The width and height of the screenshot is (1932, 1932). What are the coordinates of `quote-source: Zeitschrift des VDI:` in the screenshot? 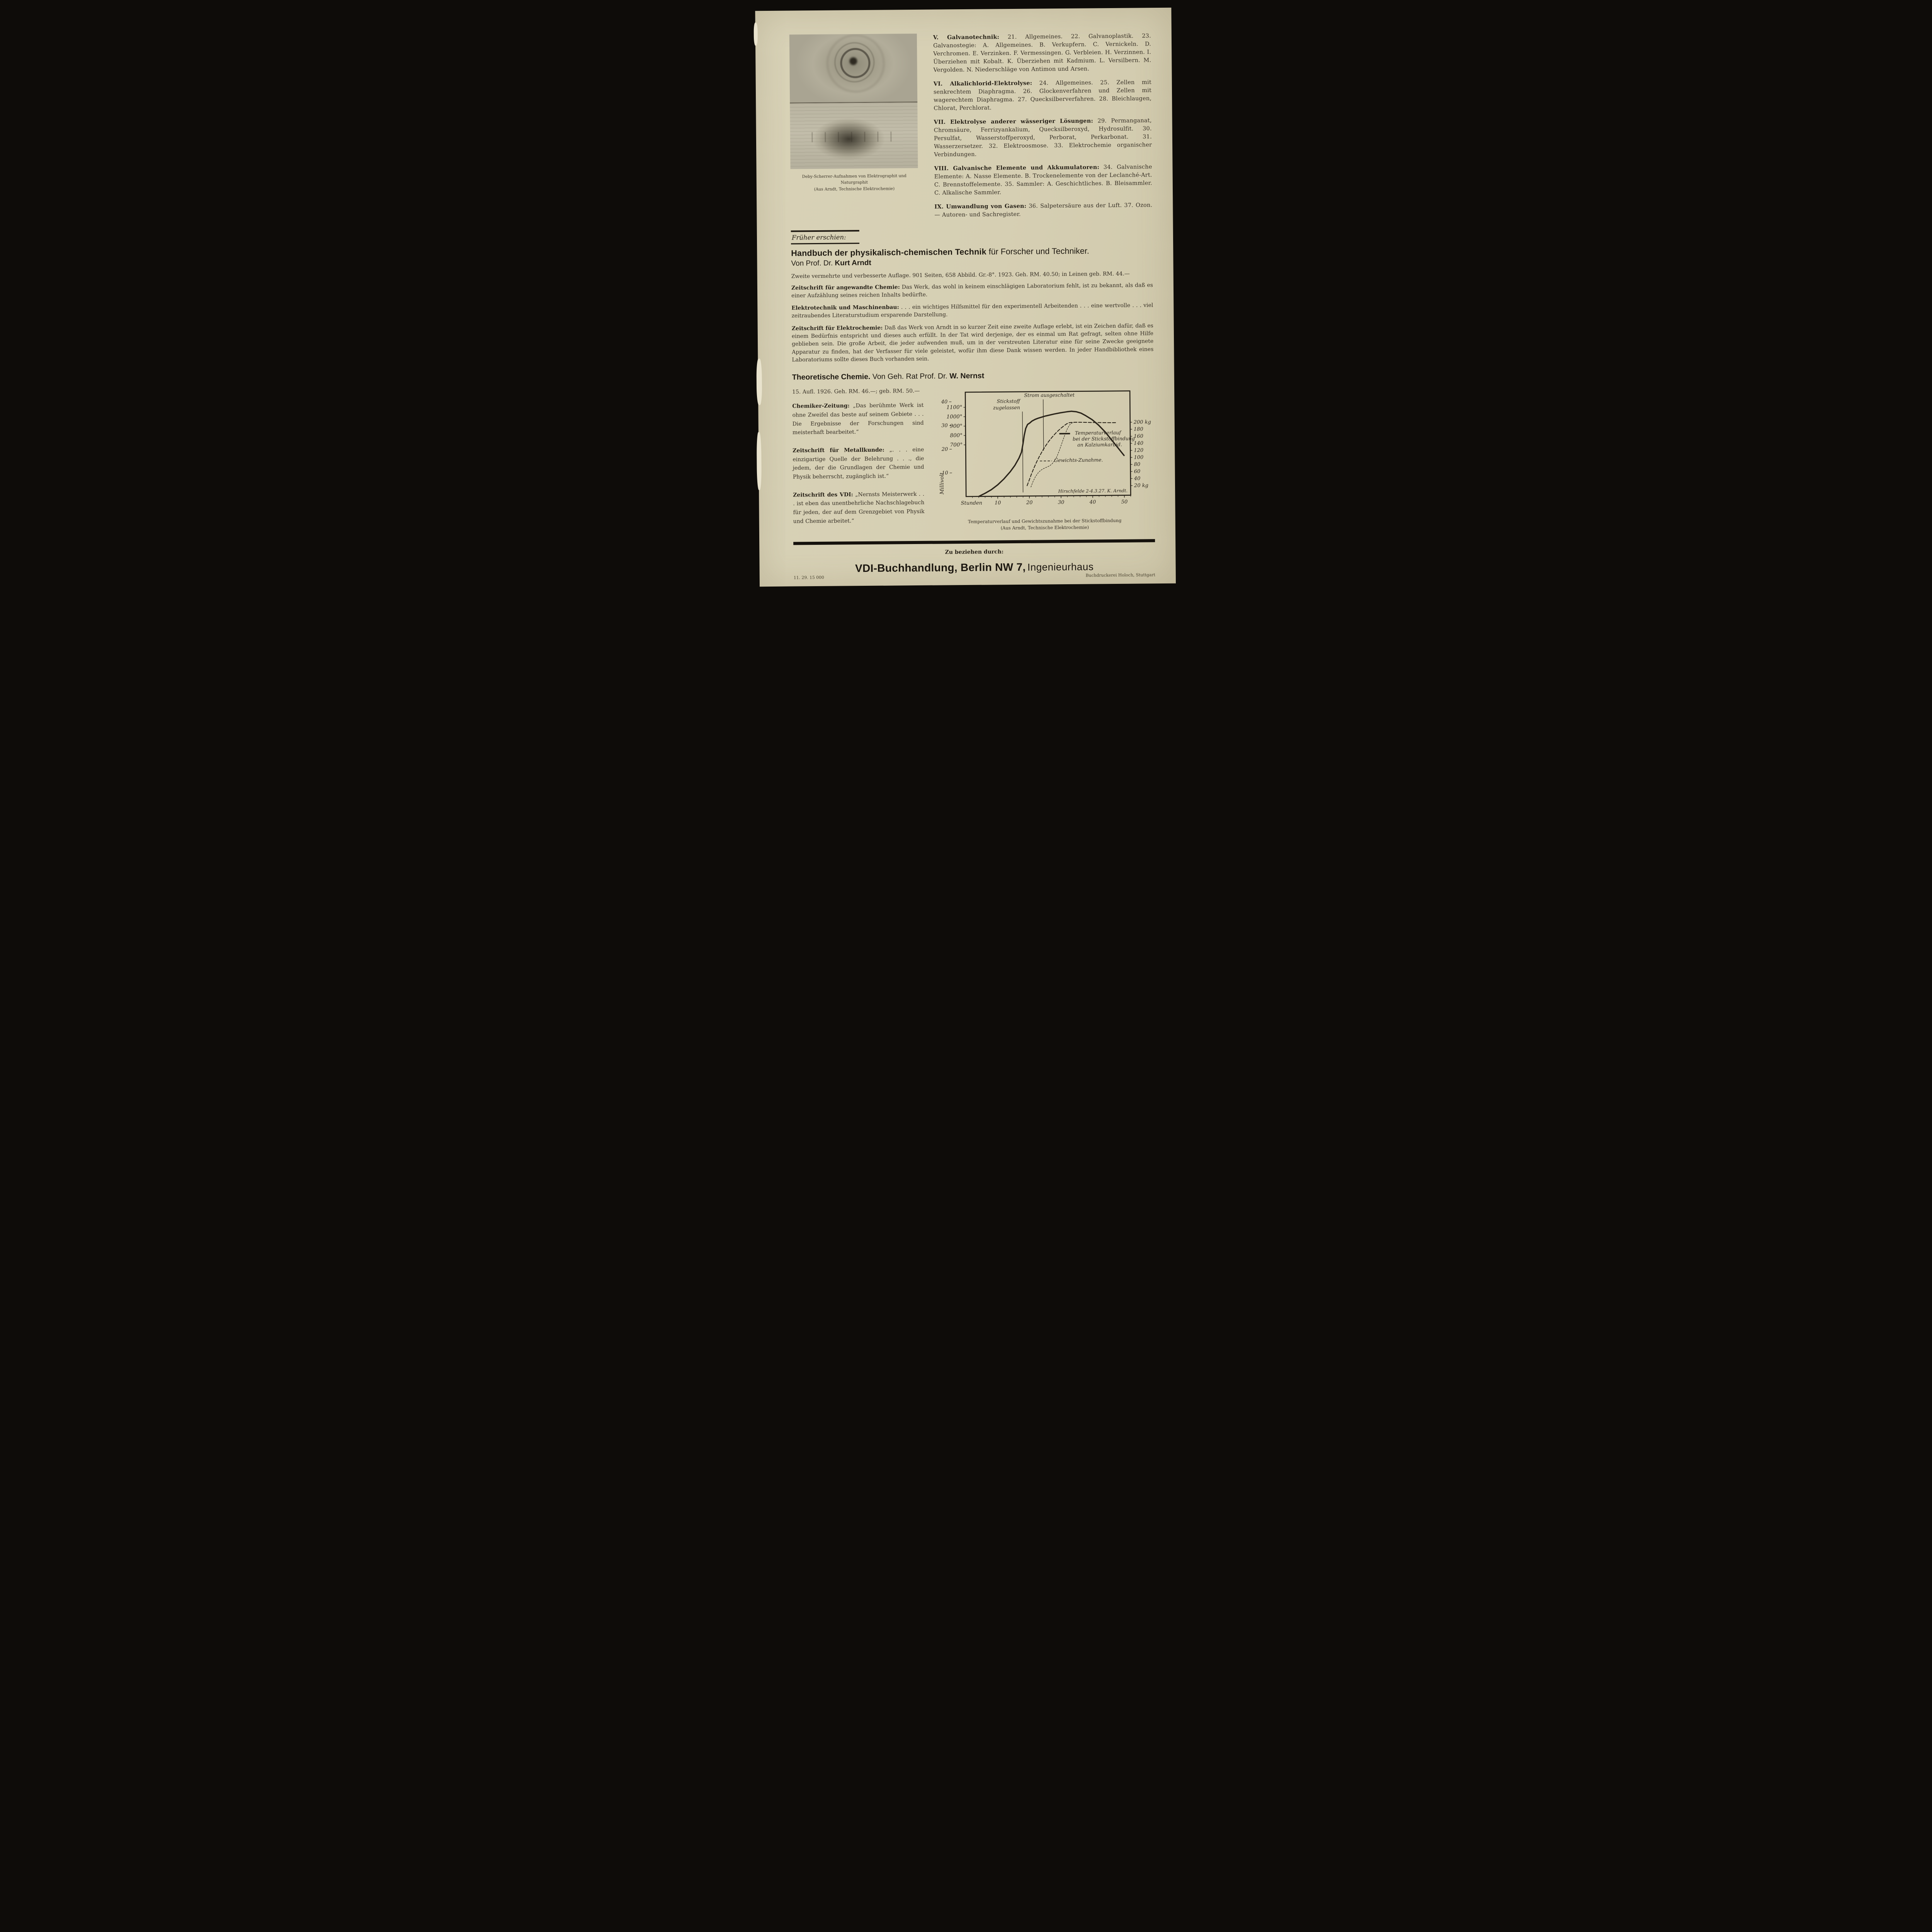 It's located at (823, 495).